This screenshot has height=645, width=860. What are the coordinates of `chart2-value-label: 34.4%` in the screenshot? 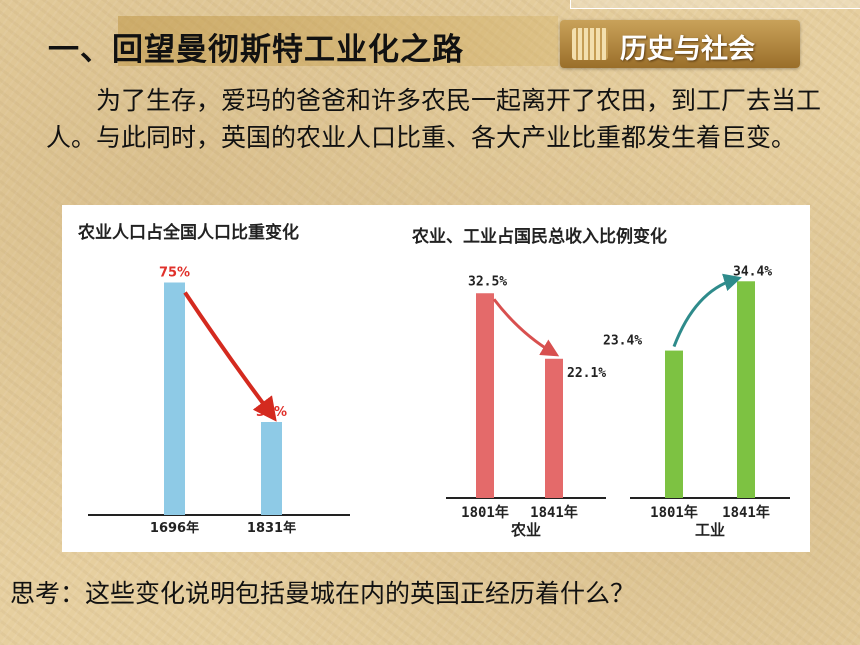 It's located at (752, 271).